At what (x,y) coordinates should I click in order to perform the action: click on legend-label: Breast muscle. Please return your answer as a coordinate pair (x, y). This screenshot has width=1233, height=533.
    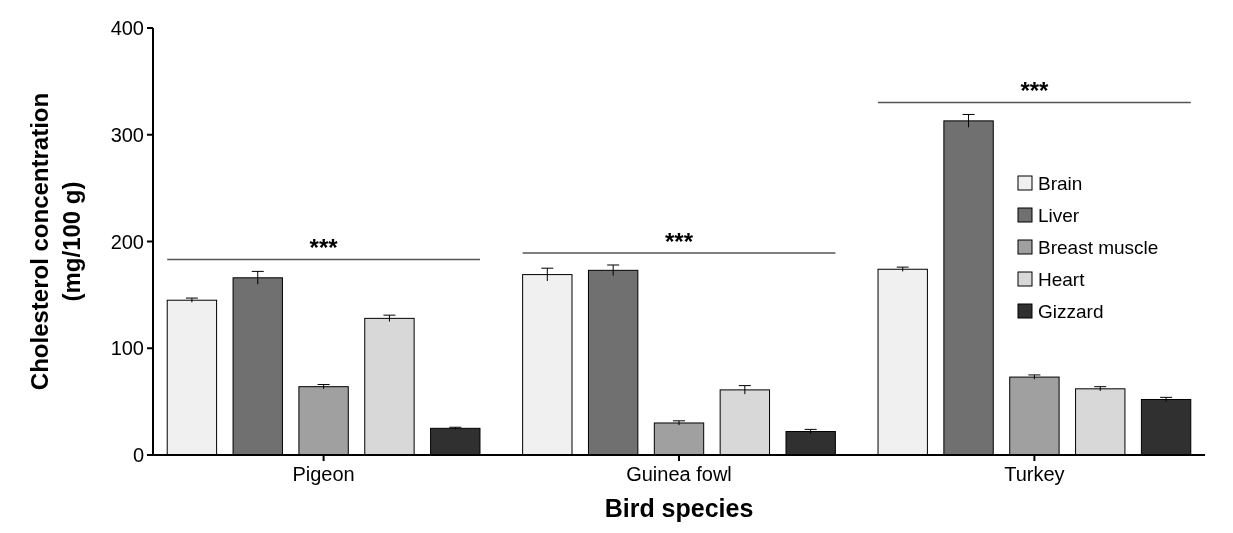
    Looking at the image, I should click on (1098, 247).